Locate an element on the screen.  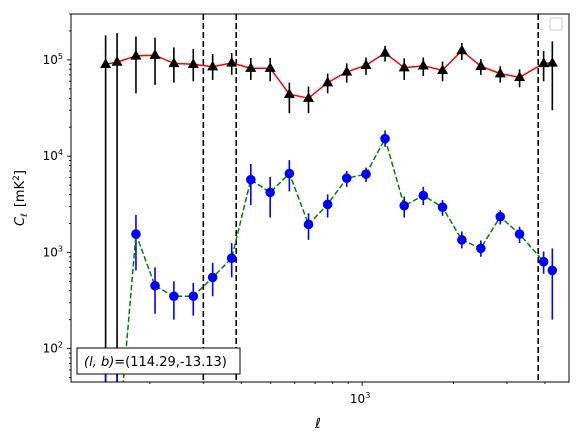
y-axis-label-unit-close: ] is located at coordinates (20, 172).